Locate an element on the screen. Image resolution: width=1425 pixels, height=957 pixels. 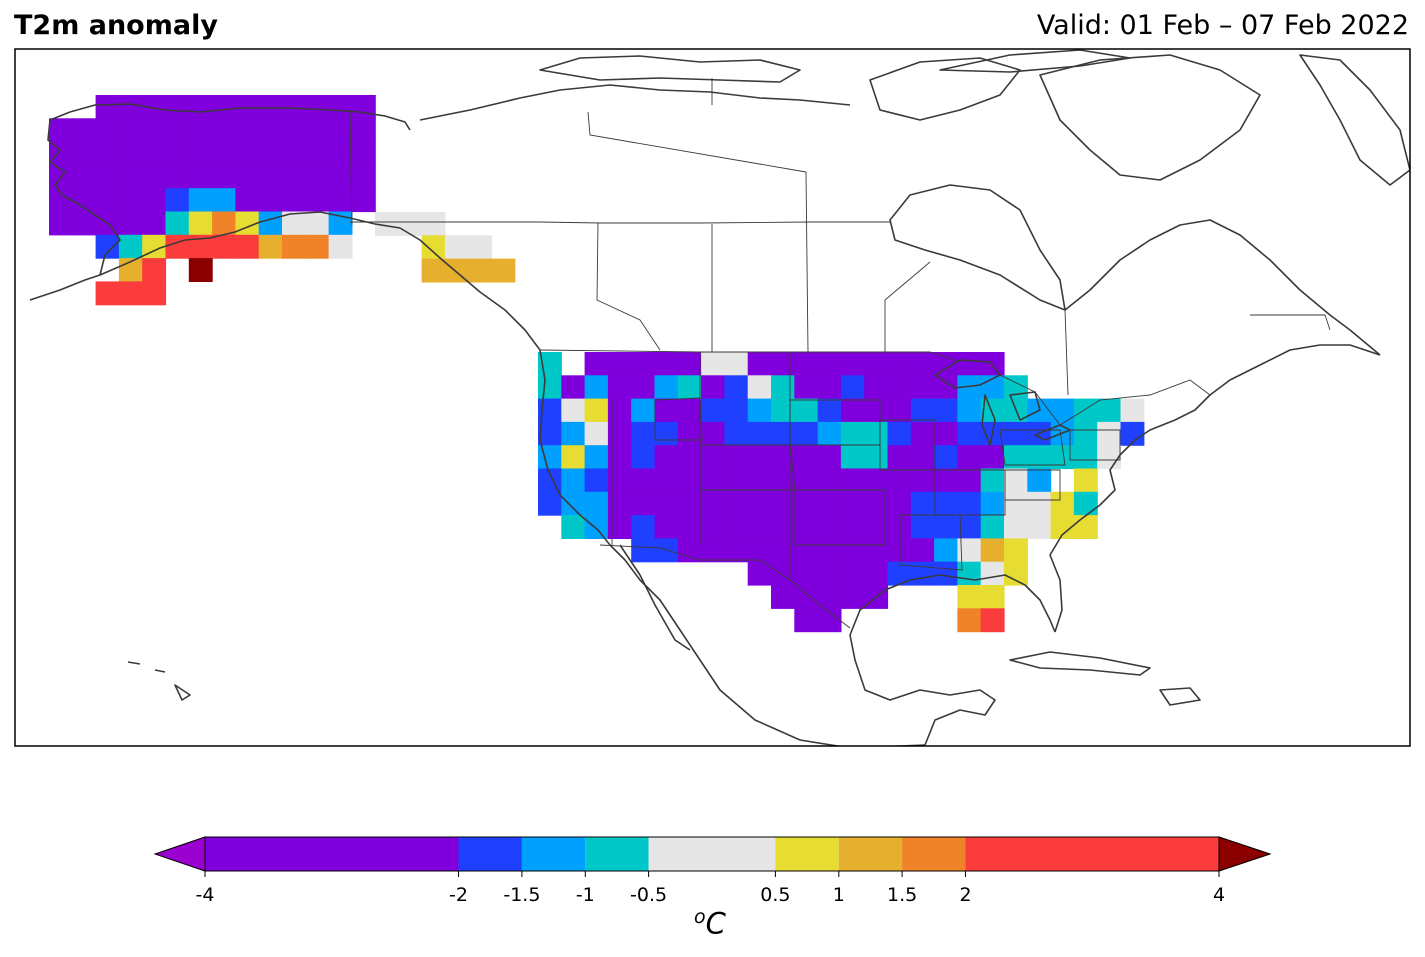
colorbar-tick-label: -4 is located at coordinates (205, 895).